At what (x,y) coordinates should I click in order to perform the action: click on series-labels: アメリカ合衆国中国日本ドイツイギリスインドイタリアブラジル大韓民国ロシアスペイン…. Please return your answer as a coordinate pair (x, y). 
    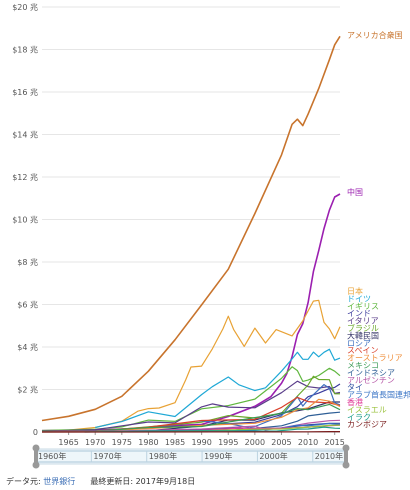
    Looking at the image, I should click on (378, 229).